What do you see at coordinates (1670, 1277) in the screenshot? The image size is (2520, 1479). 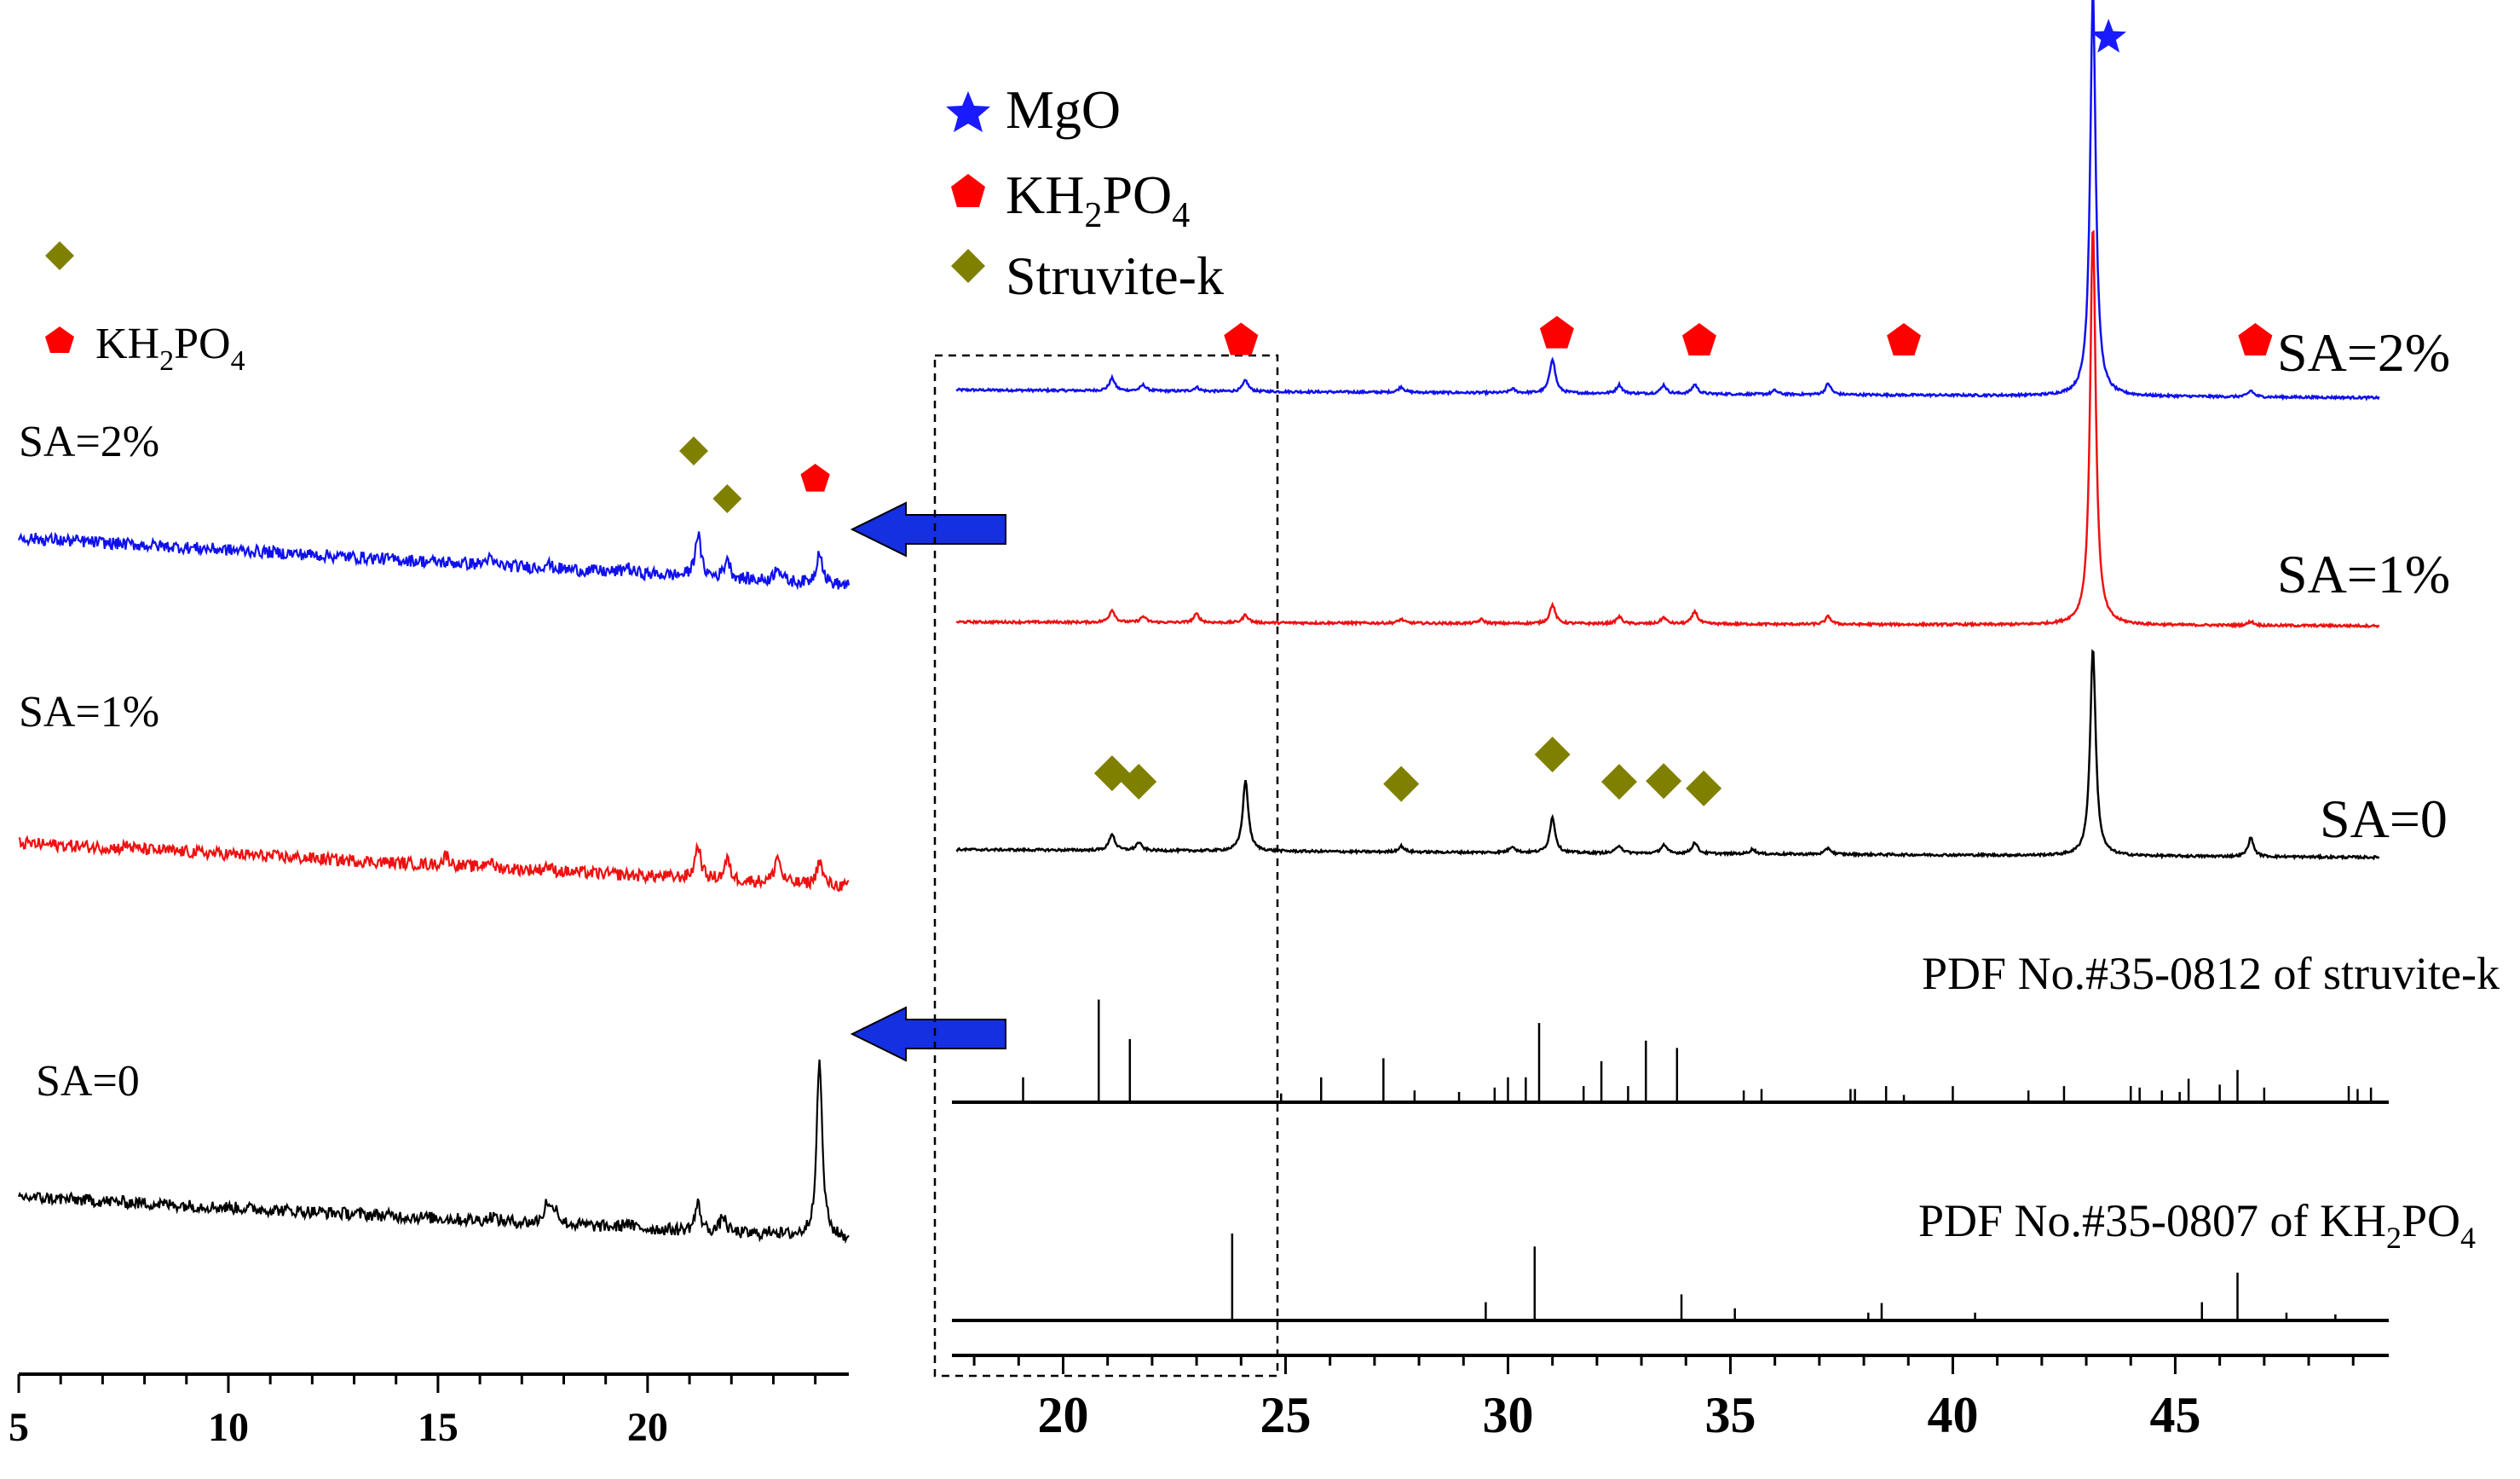 I see `reference-kh2po4` at bounding box center [1670, 1277].